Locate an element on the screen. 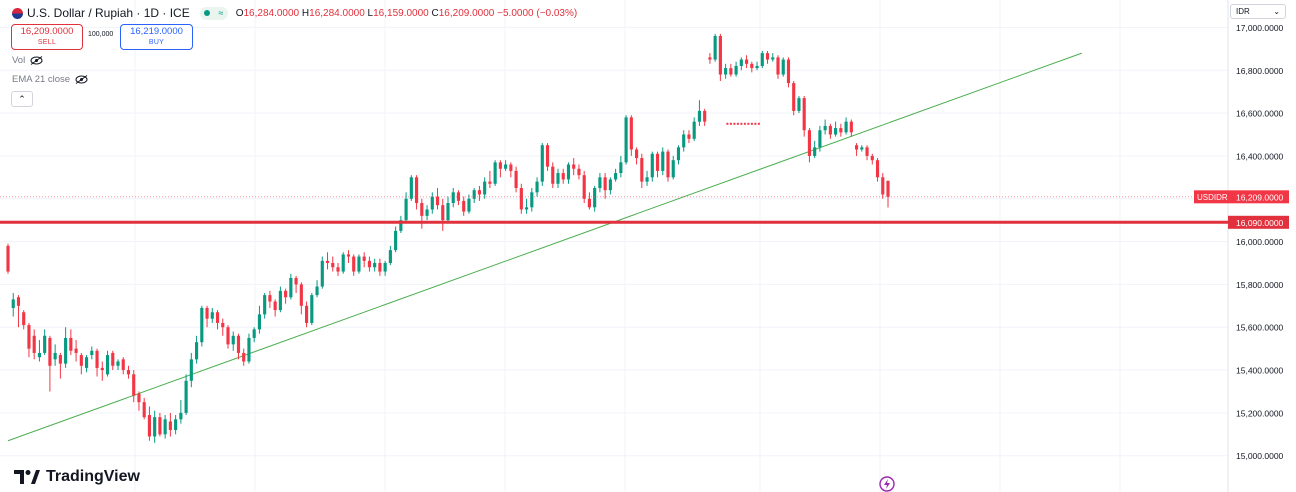 The width and height of the screenshot is (1296, 492). ema-indicator: EMA 21 close is located at coordinates (50, 79).